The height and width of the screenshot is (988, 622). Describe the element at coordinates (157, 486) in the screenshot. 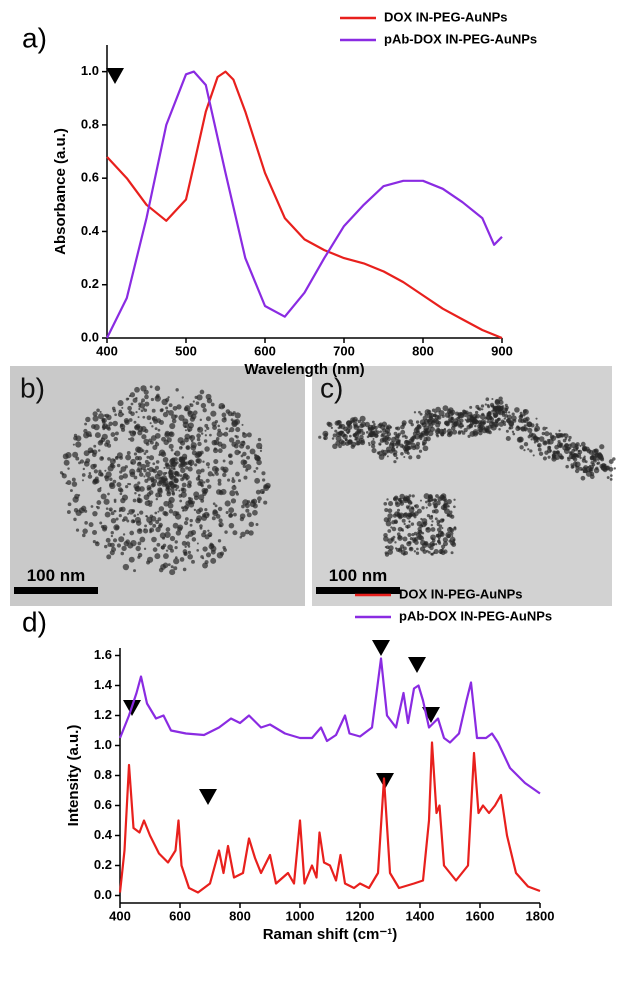

I see `tem-image` at that location.